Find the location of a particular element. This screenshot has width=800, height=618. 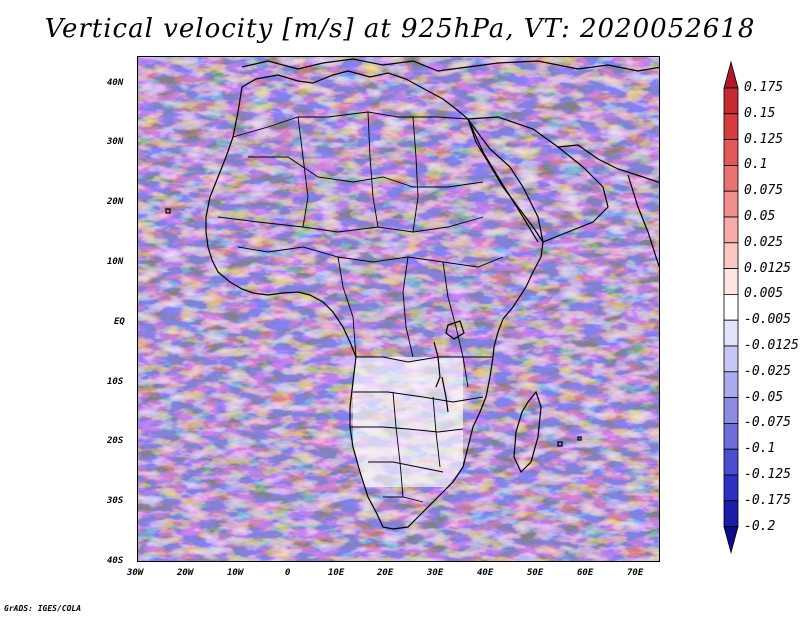

y-tick-label: EQ is located at coordinates (119, 322).